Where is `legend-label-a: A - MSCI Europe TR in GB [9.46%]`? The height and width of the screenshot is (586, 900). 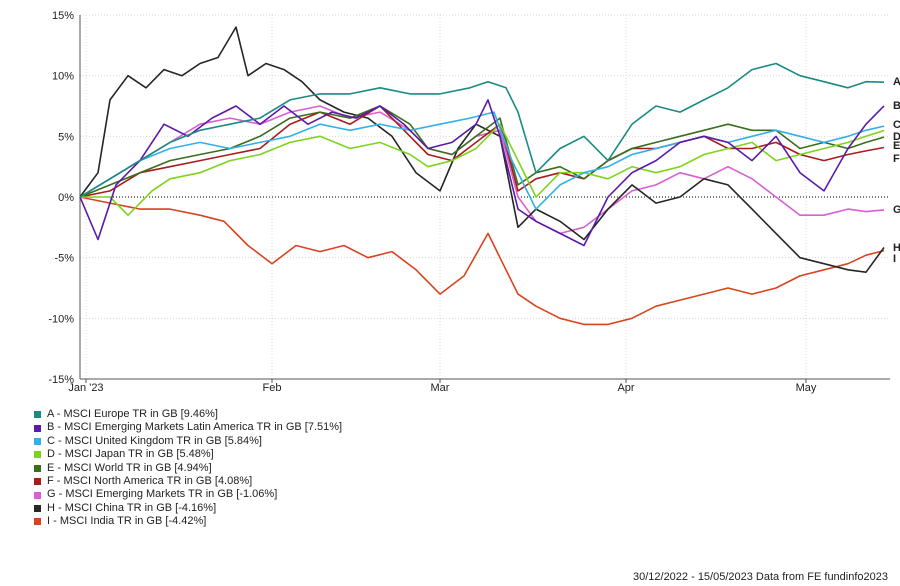 legend-label-a: A - MSCI Europe TR in GB [9.46%] is located at coordinates (132, 414).